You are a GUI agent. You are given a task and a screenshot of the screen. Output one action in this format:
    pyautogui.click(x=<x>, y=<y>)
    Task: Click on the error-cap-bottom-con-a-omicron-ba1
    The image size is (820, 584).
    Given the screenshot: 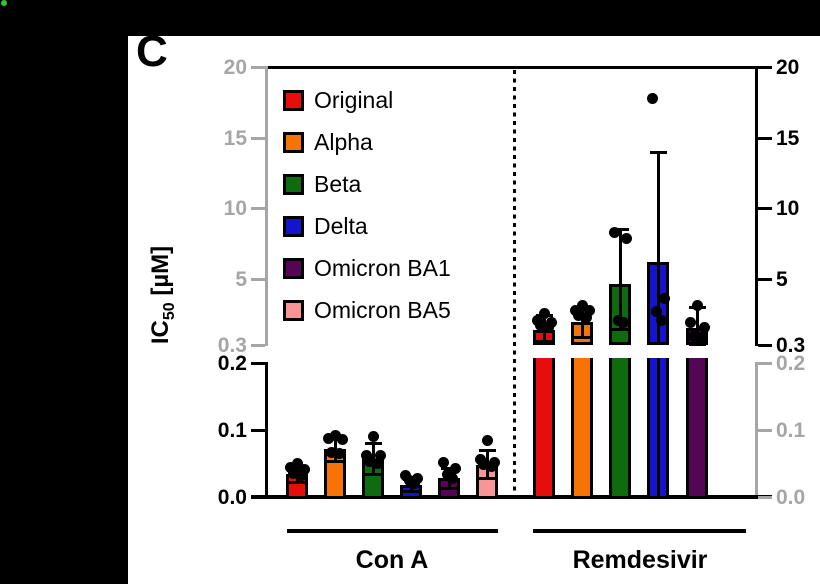 What is the action you would take?
    pyautogui.click(x=449, y=488)
    